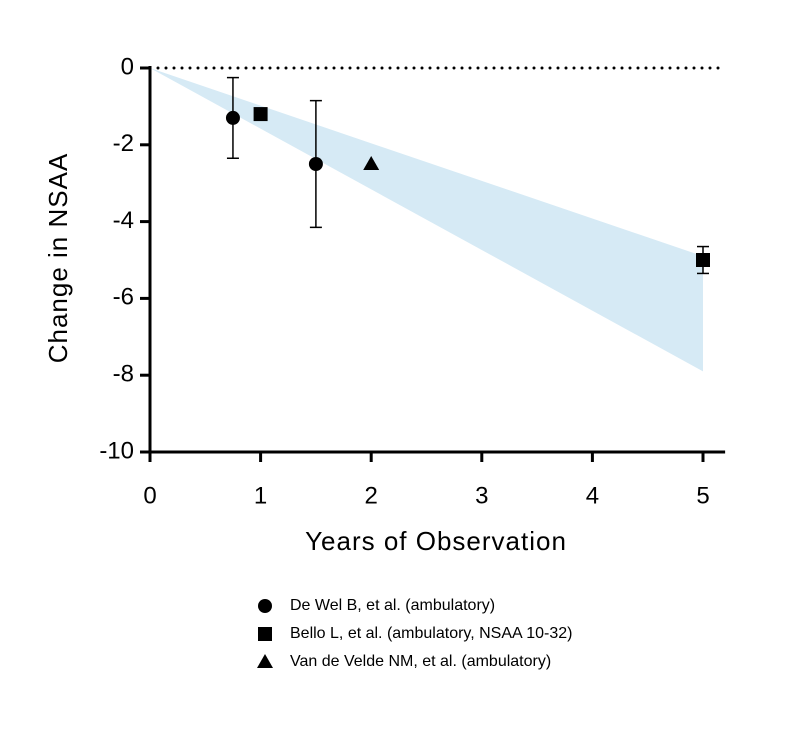  I want to click on legend-label: Van de Velde NM, et al. (ambulatory), so click(420, 661).